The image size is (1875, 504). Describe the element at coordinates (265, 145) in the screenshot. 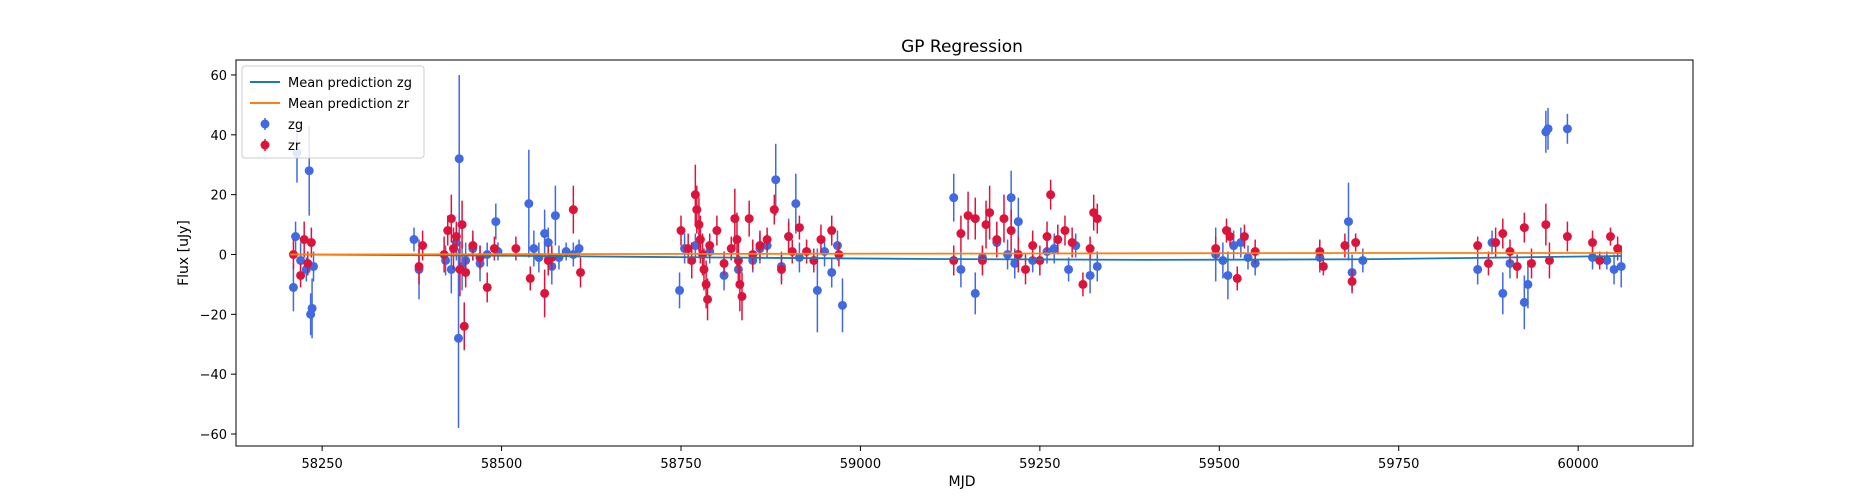

I see `legend-marker-swatch` at that location.